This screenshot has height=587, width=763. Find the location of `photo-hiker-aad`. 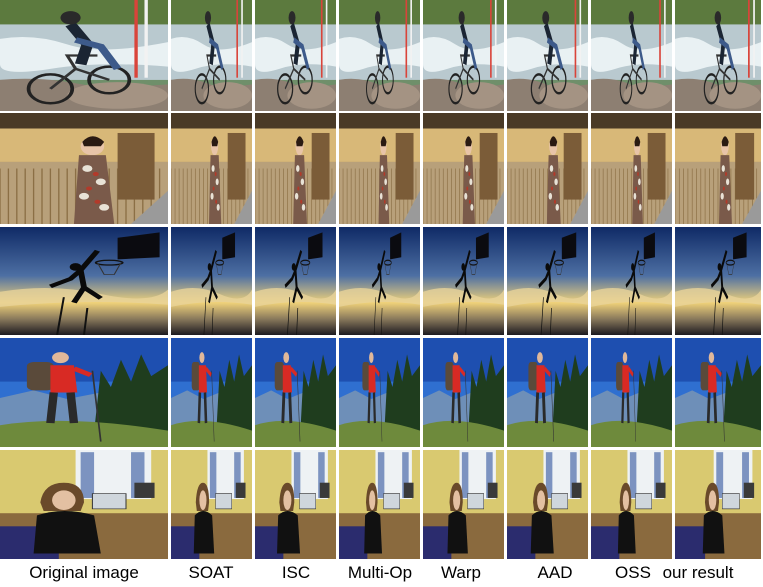

photo-hiker-aad is located at coordinates (547, 392).